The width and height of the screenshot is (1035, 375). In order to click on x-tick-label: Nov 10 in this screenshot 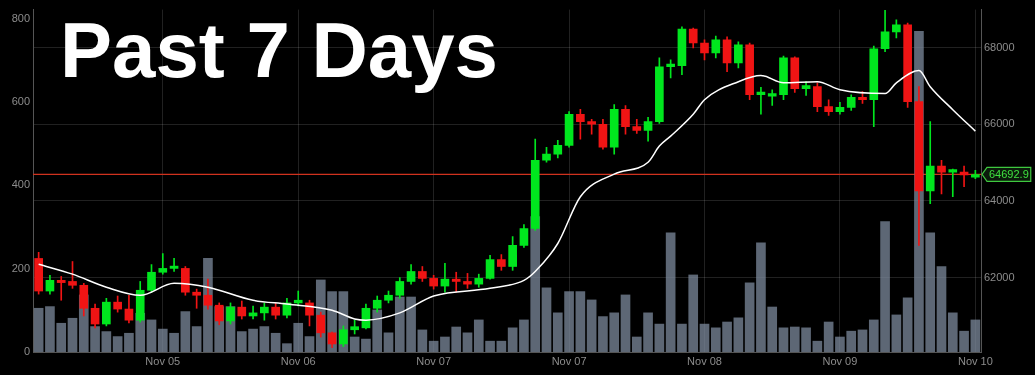, I will do `click(975, 360)`.